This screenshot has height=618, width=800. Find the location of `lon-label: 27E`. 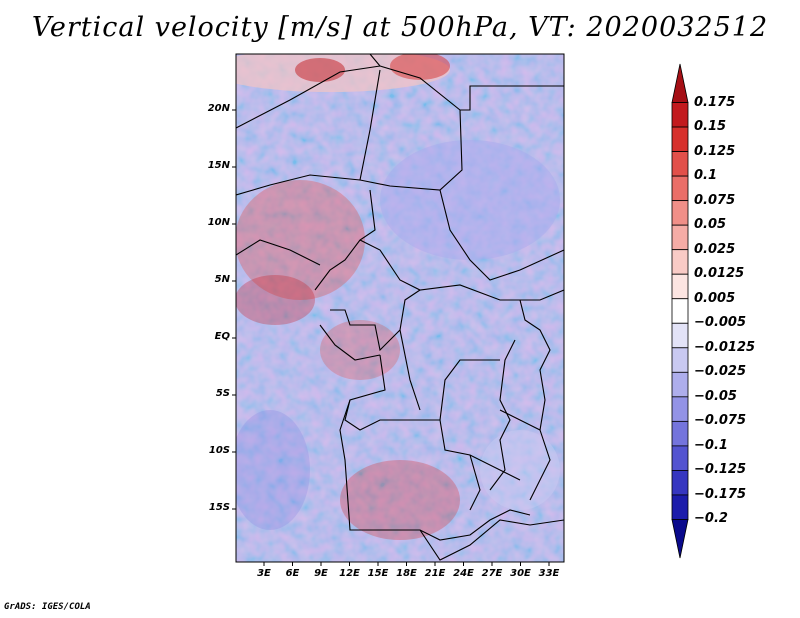

lon-label: 27E is located at coordinates (492, 573).